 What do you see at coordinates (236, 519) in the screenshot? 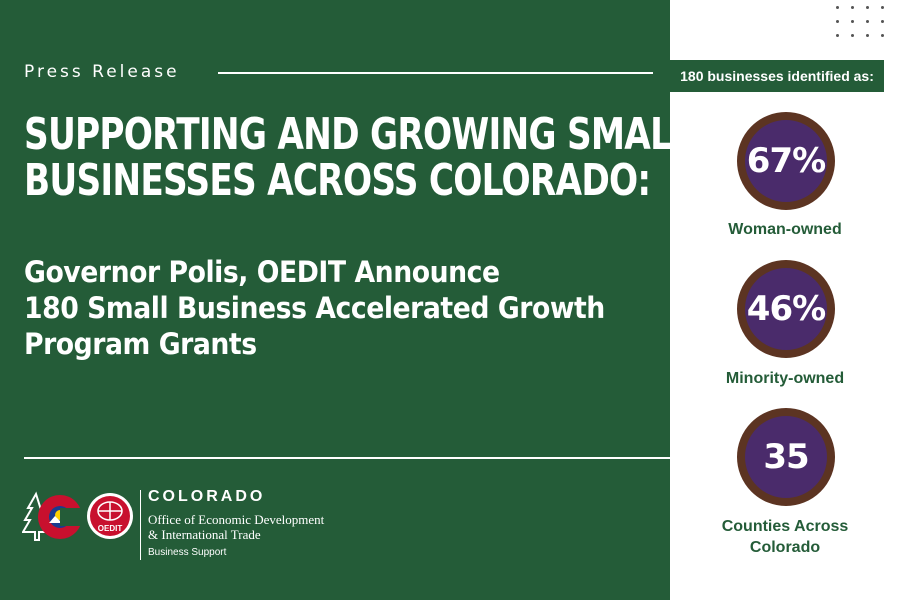
I see `brand-office-line-1: Office of Economic Development` at bounding box center [236, 519].